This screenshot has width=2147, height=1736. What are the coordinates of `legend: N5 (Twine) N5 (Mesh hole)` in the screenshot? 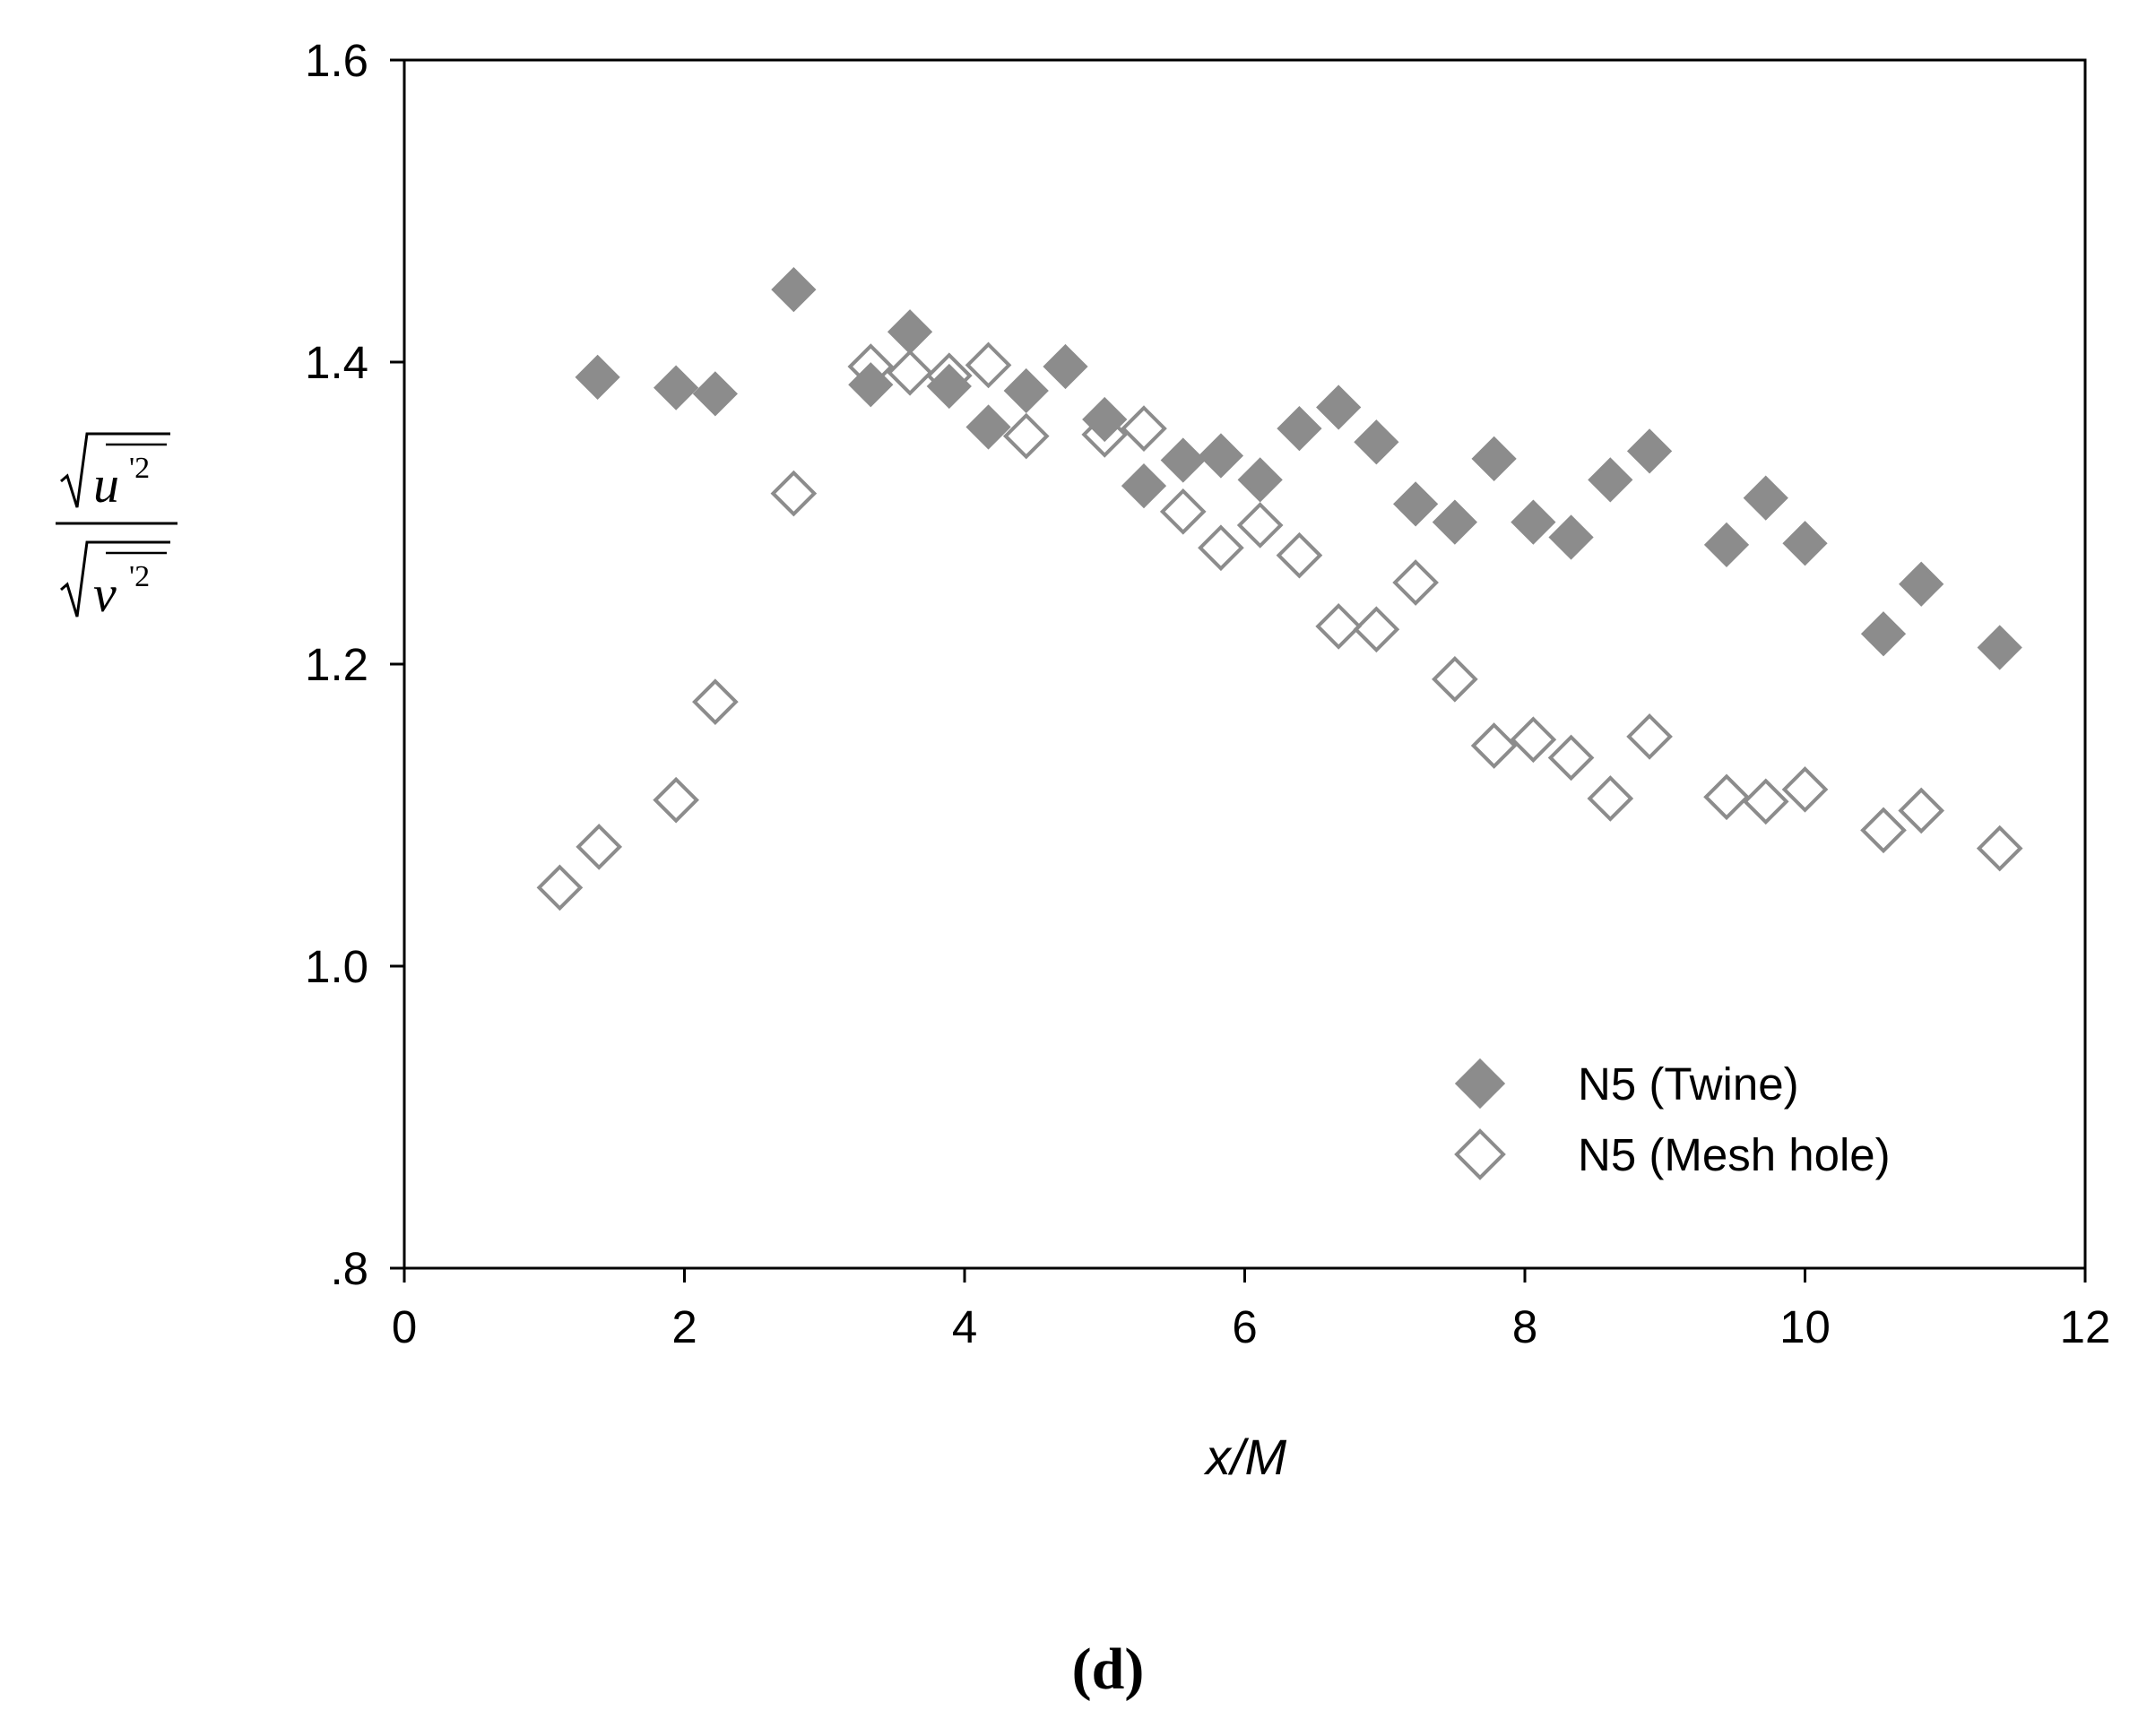 It's located at (1673, 1119).